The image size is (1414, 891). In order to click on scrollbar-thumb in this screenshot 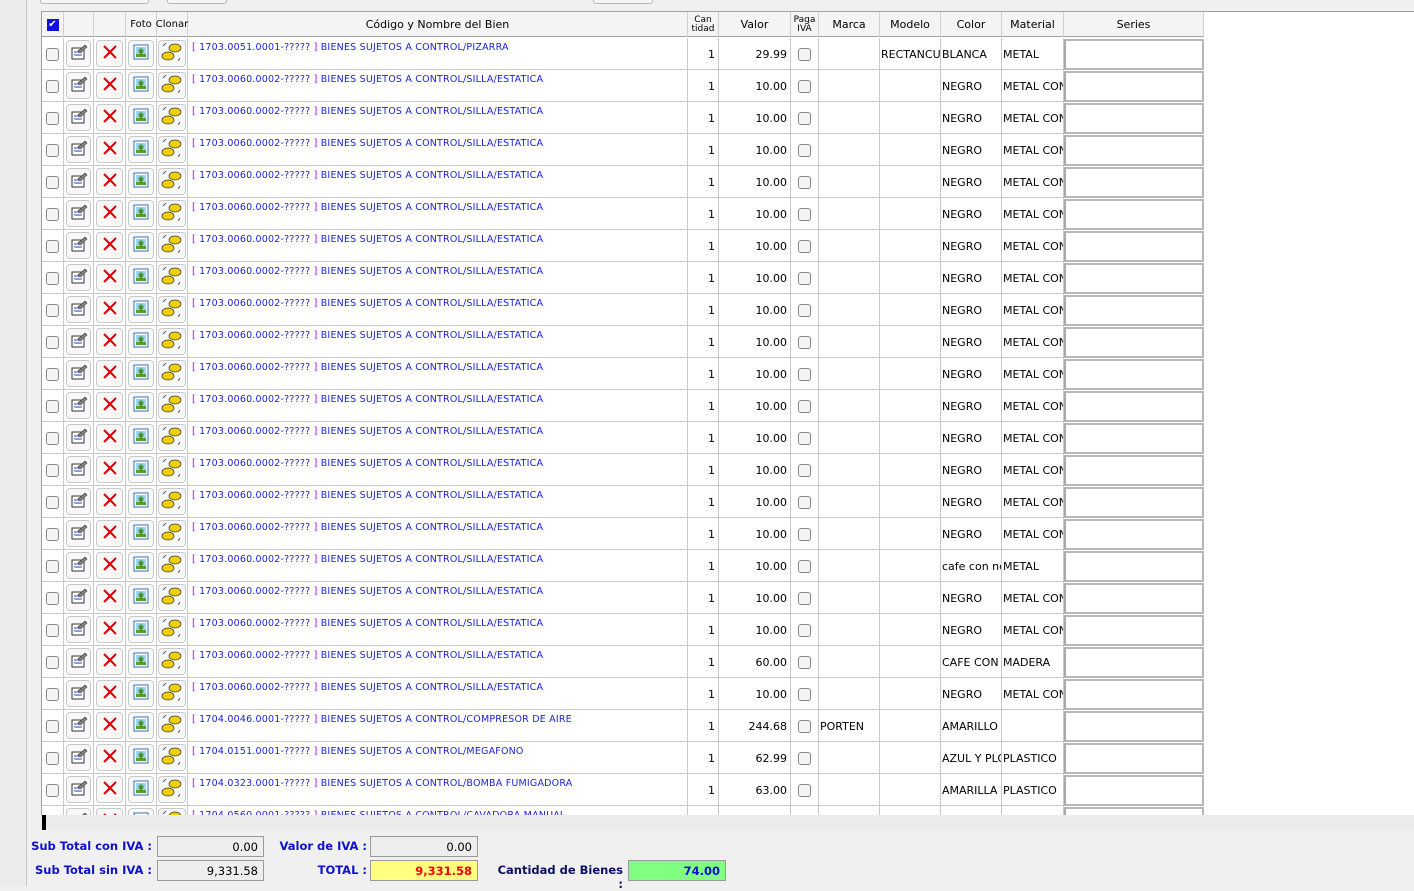, I will do `click(44, 822)`.